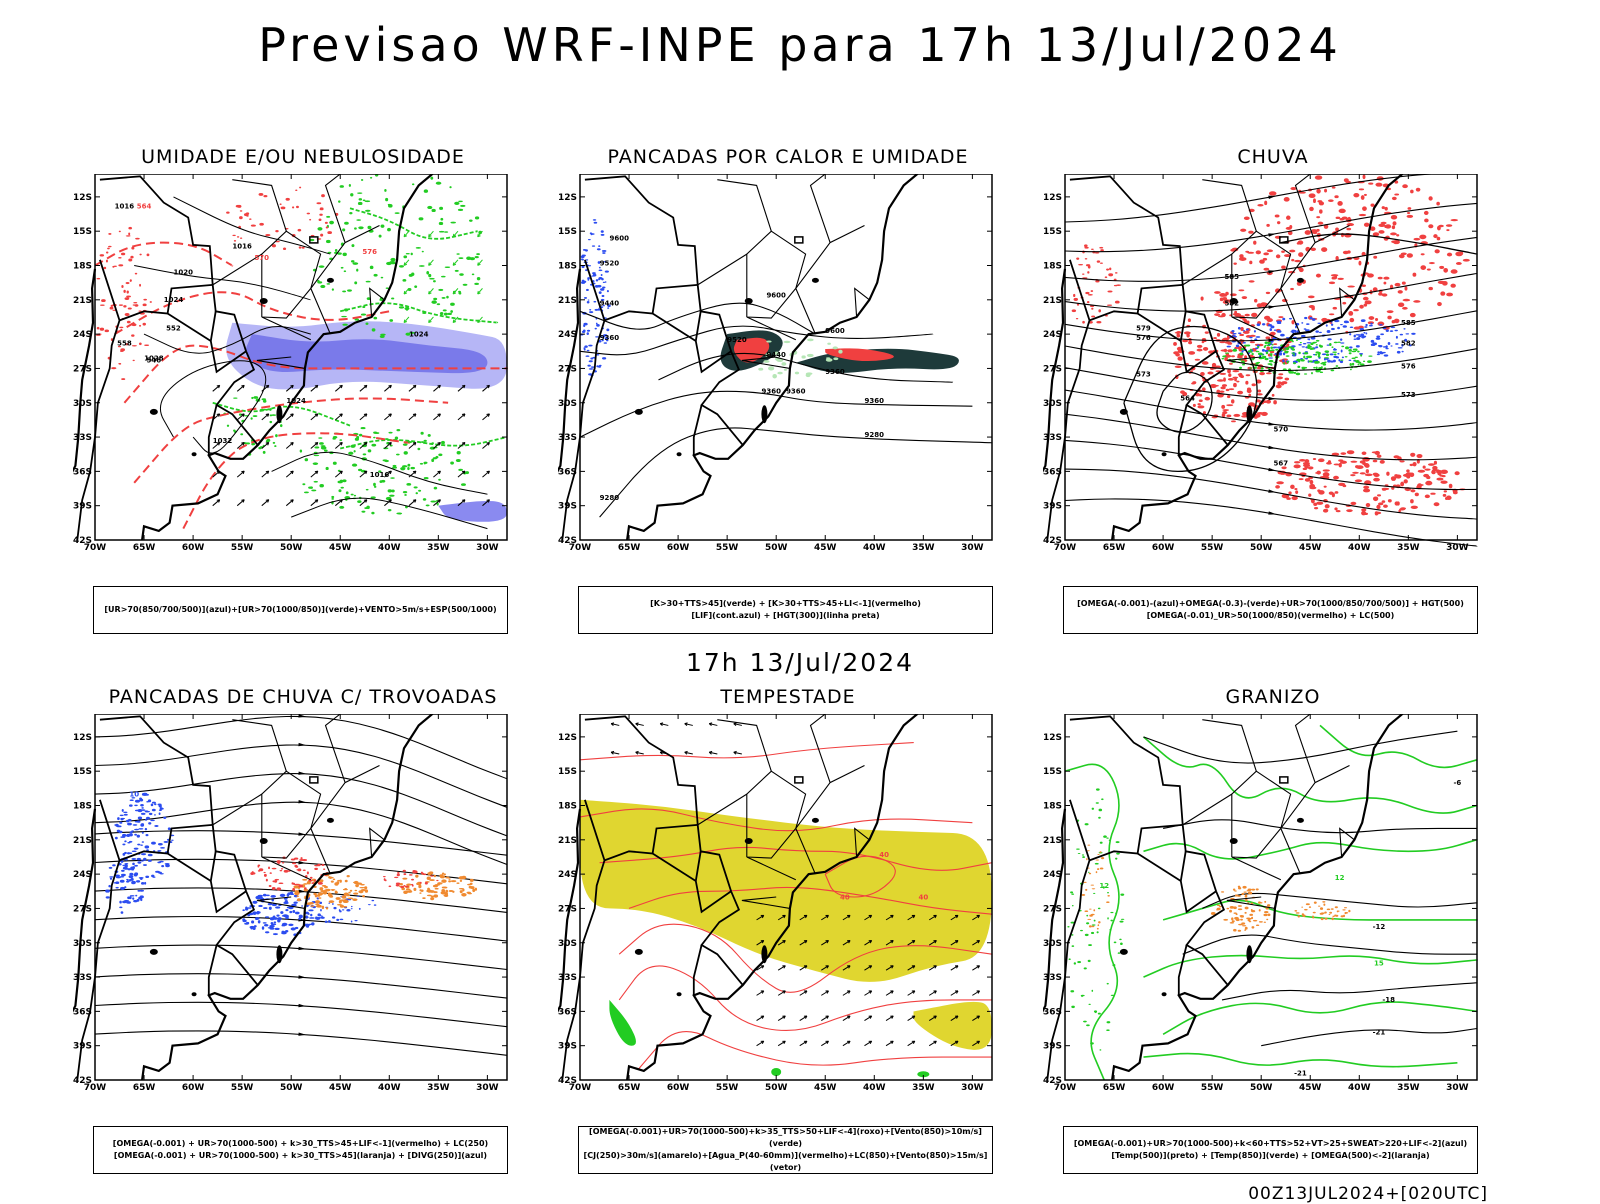 This screenshot has width=1600, height=1204. I want to click on streamline-arrow, so click(1272, 491).